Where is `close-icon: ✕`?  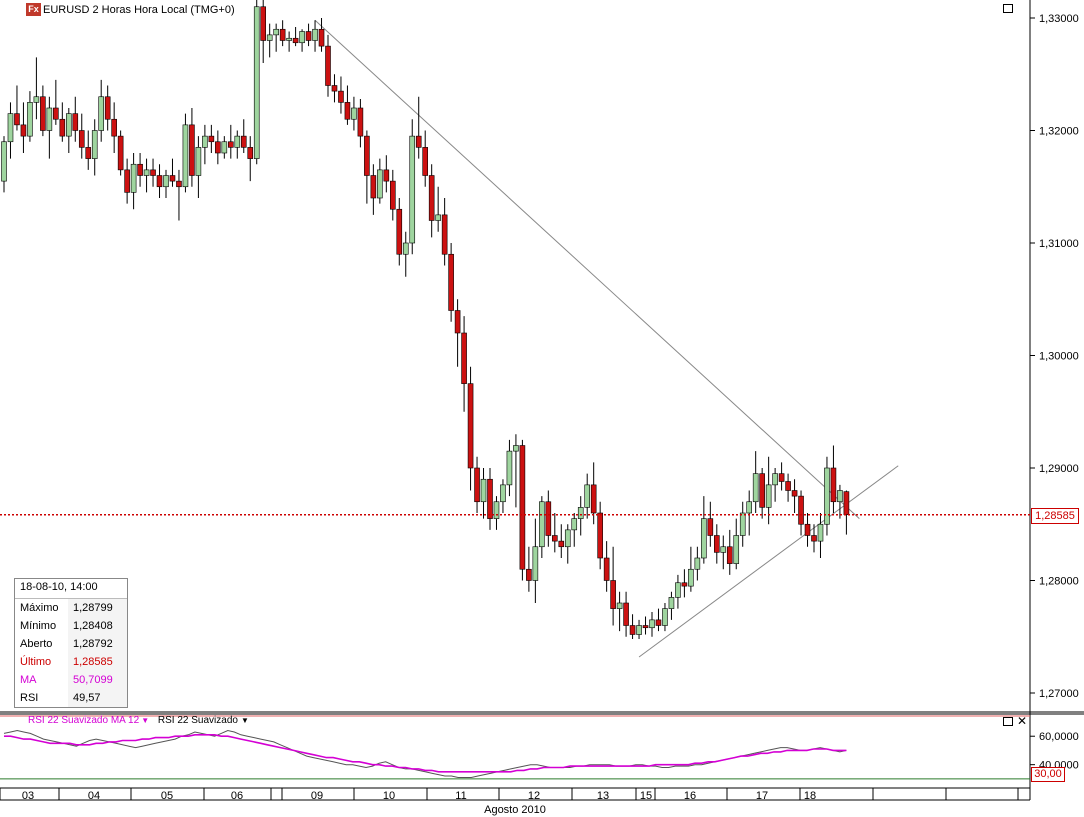
close-icon: ✕ is located at coordinates (1022, 721).